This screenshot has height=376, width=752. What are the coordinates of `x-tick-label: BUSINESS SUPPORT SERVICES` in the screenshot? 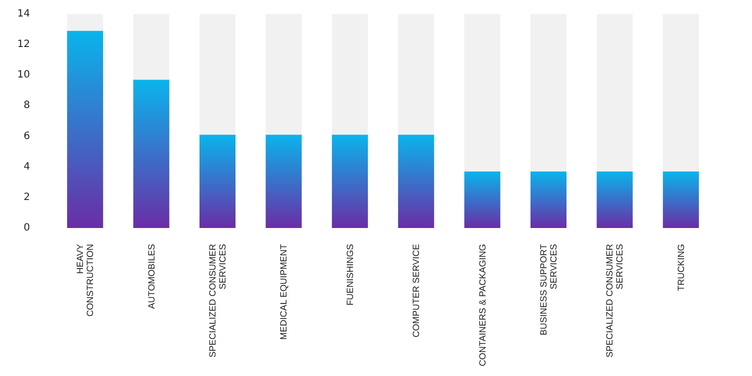 It's located at (548, 290).